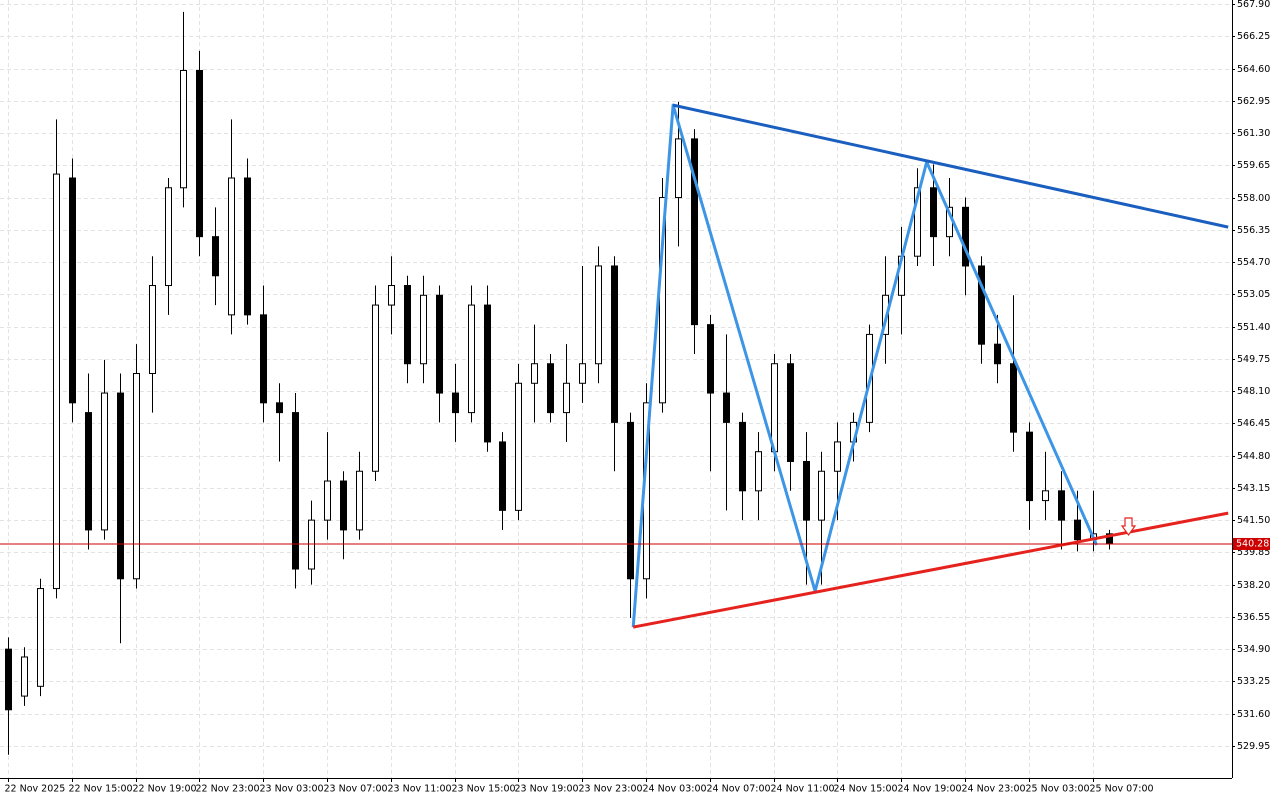 This screenshot has height=800, width=1280. Describe the element at coordinates (1253, 520) in the screenshot. I see `y-tick-label: 541.50` at that location.